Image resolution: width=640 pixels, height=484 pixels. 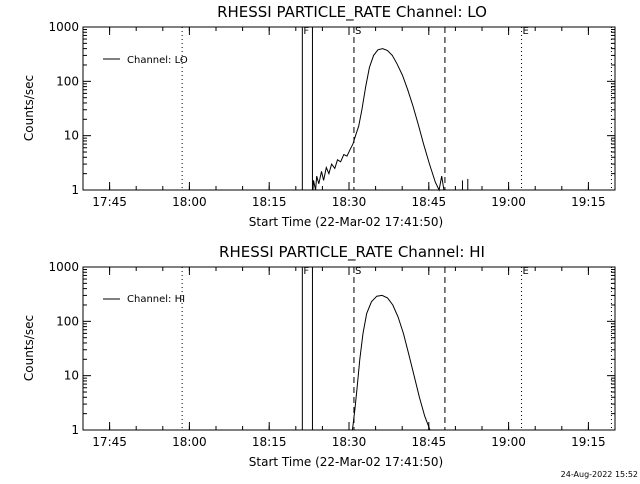 I want to click on plot-timestamp: 24-Aug-2022 15:52, so click(x=599, y=474).